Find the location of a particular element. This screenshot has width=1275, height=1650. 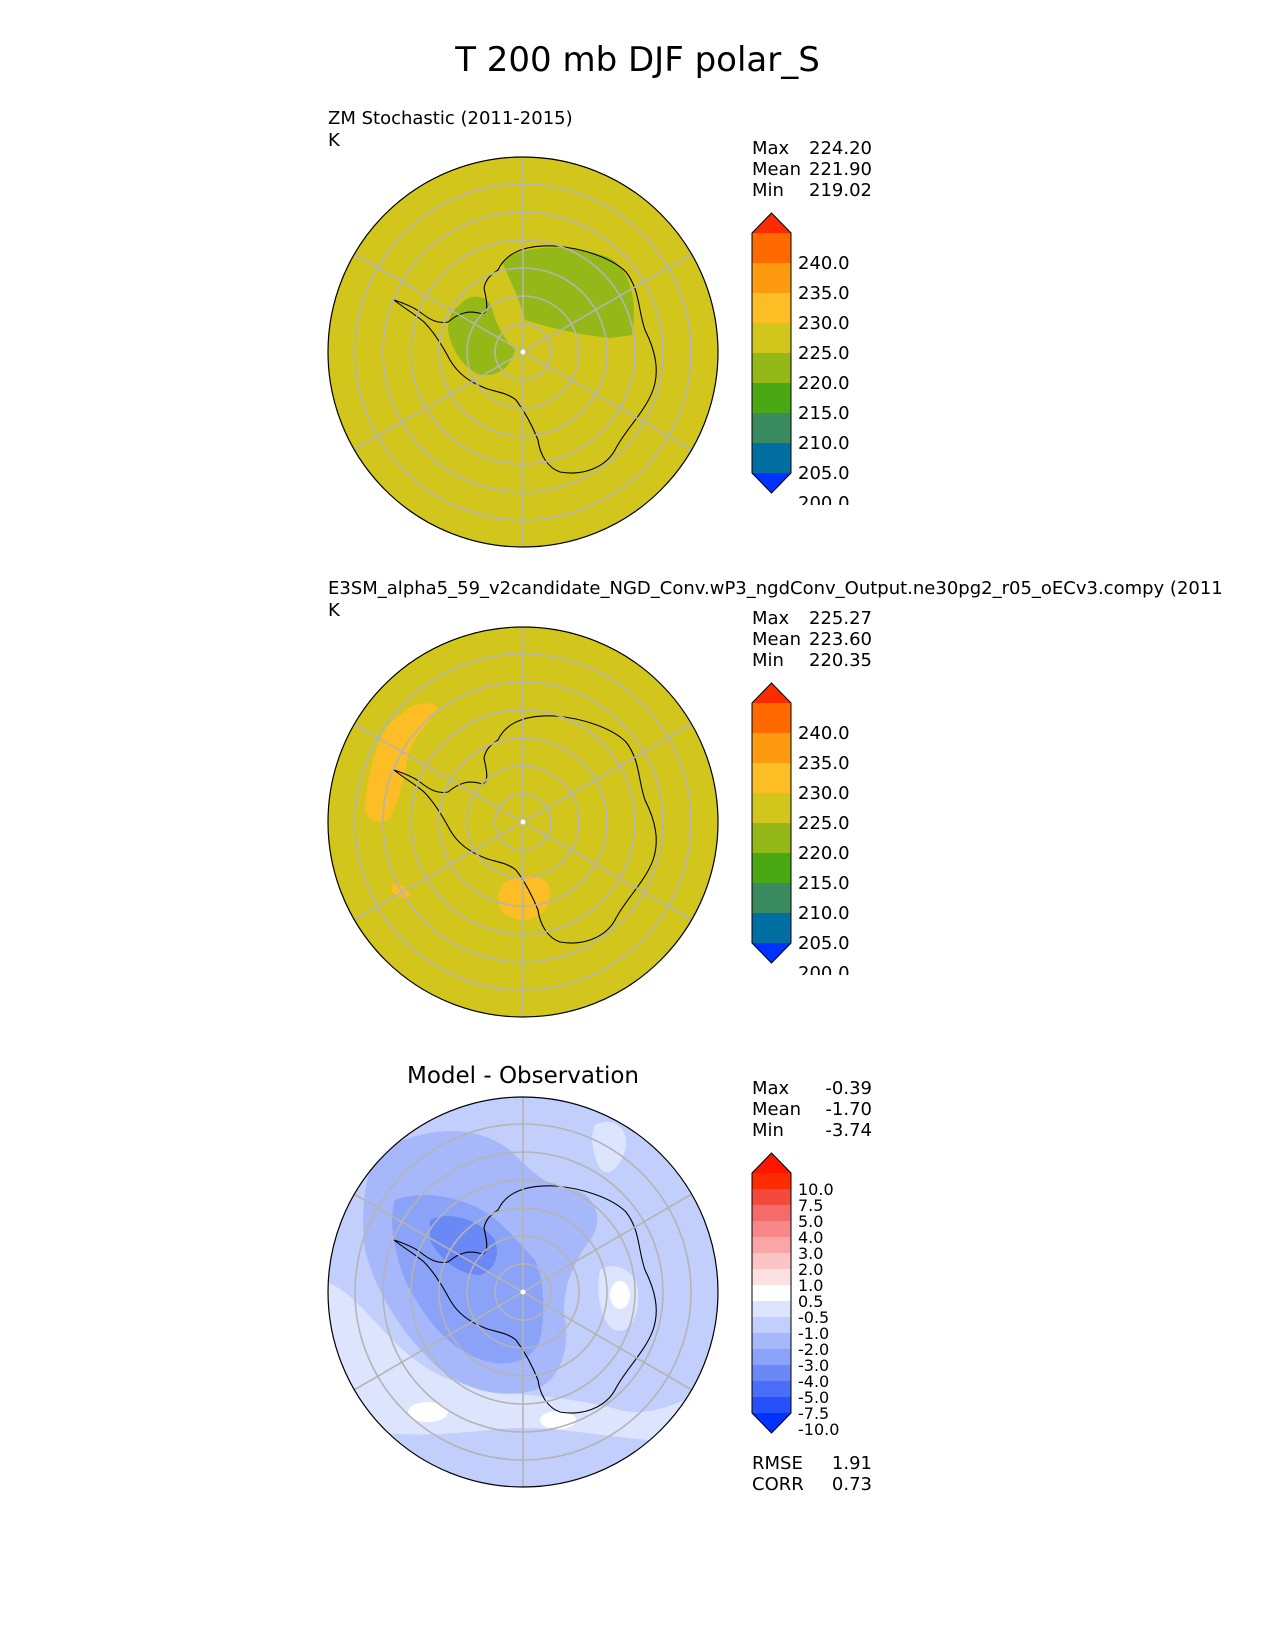

colorbar-tick-label: -2.0 is located at coordinates (813, 1349).